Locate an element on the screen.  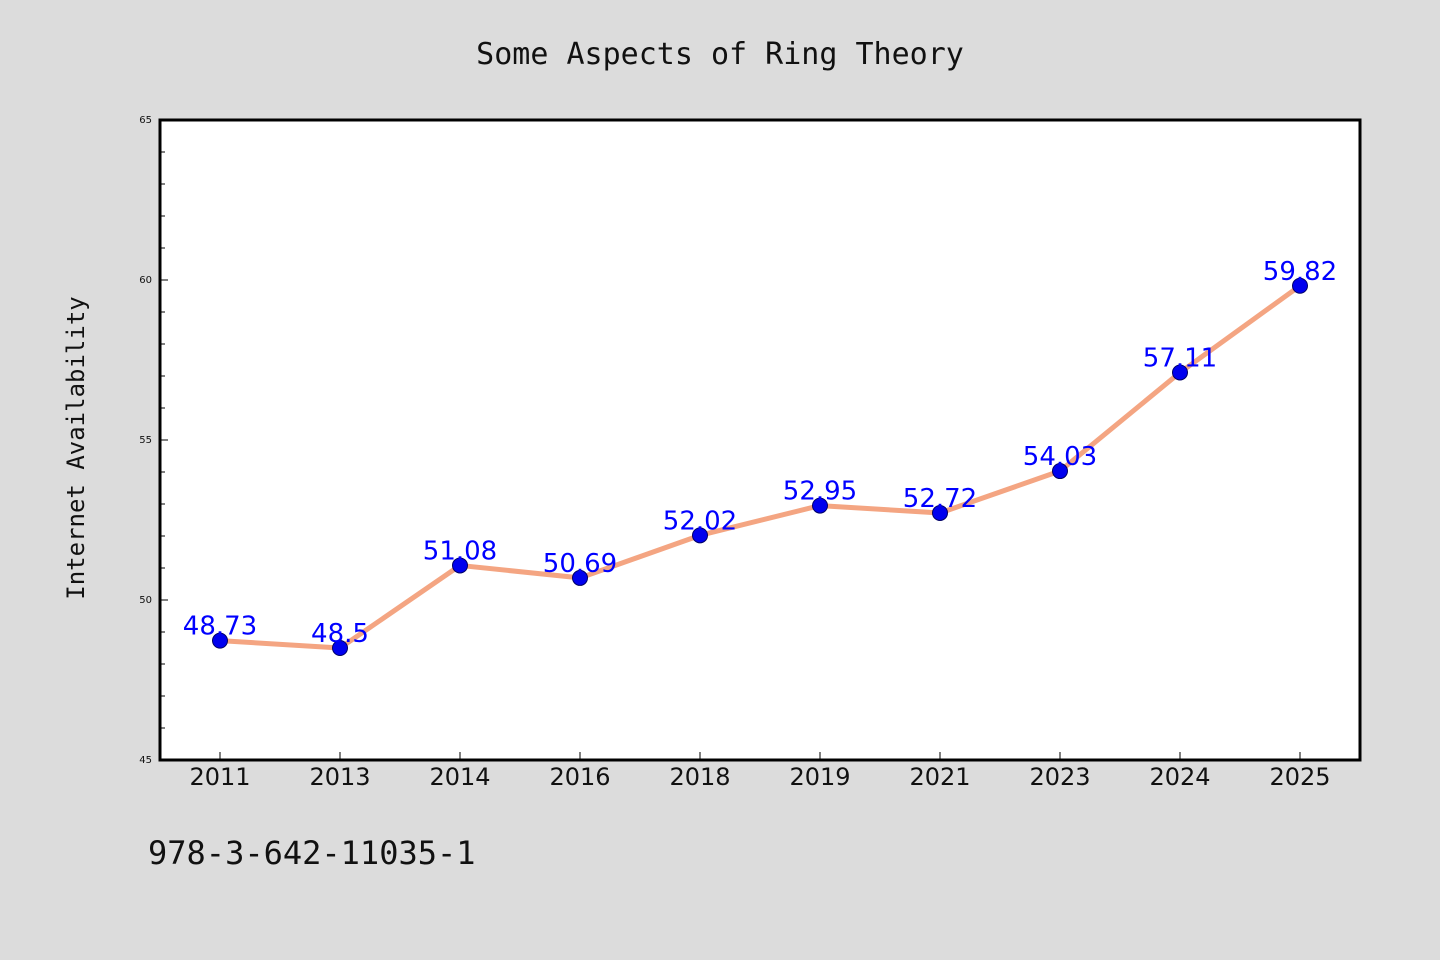
y-tick-label: 45 is located at coordinates (145, 760).